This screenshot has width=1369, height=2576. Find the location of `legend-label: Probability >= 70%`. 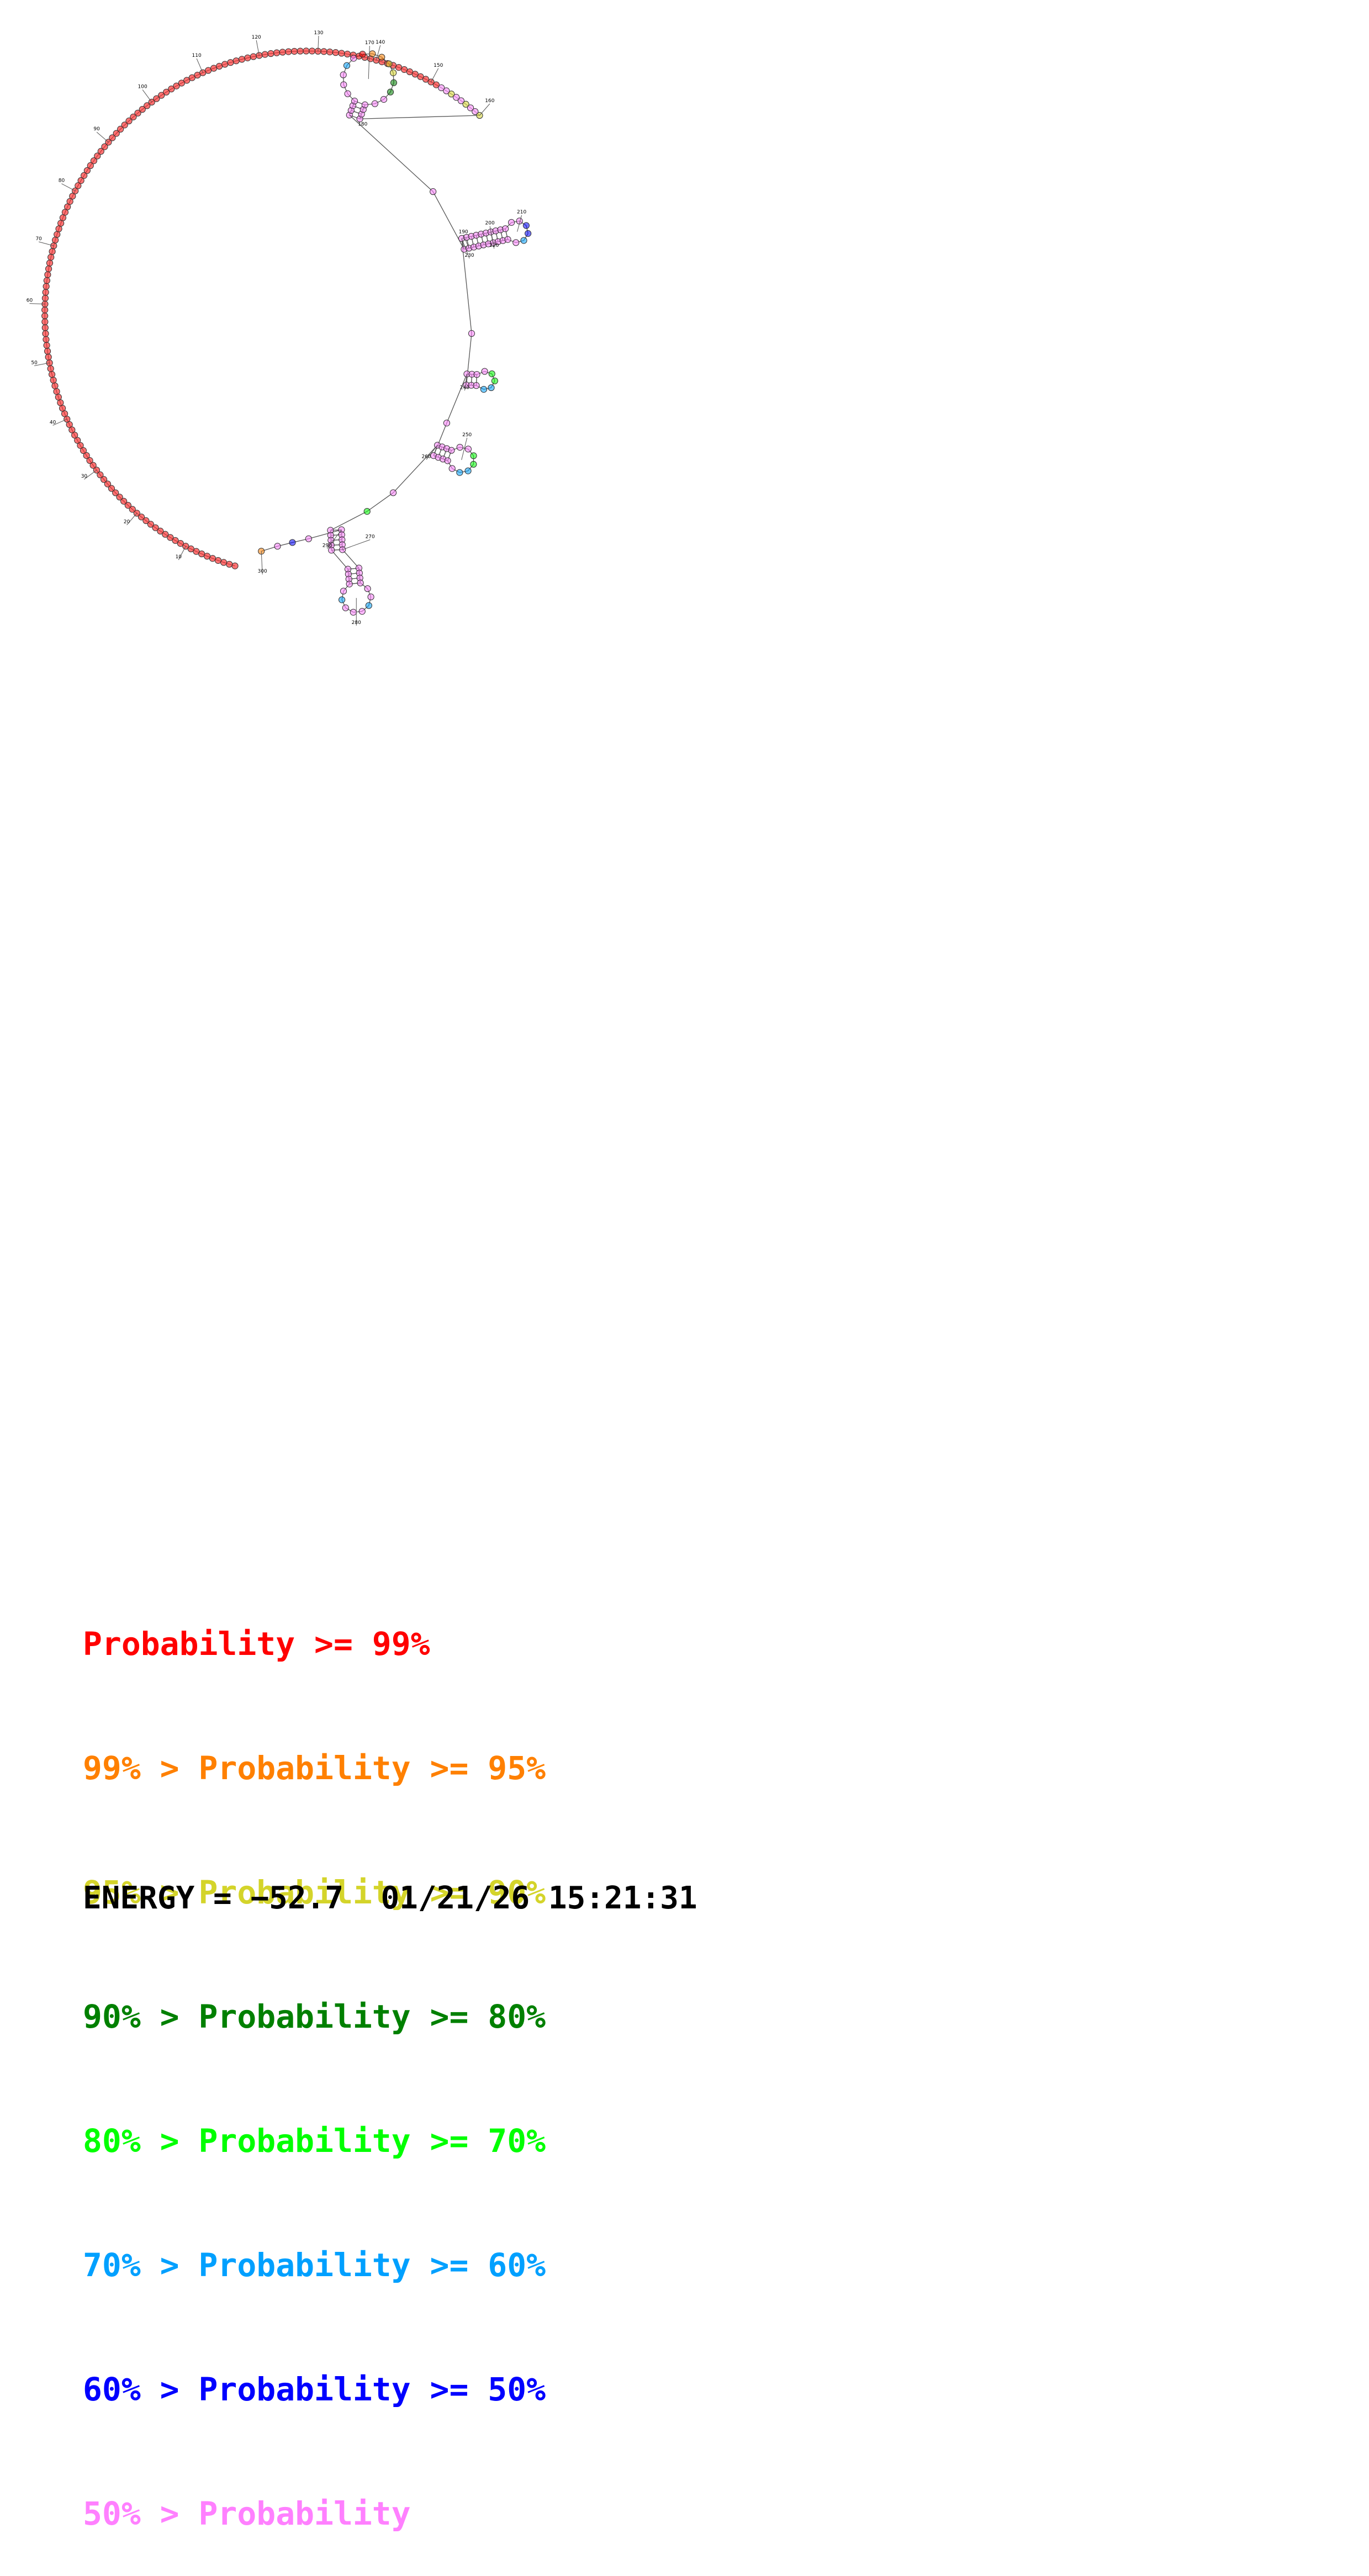

legend-label: Probability >= 70% is located at coordinates (372, 2141).